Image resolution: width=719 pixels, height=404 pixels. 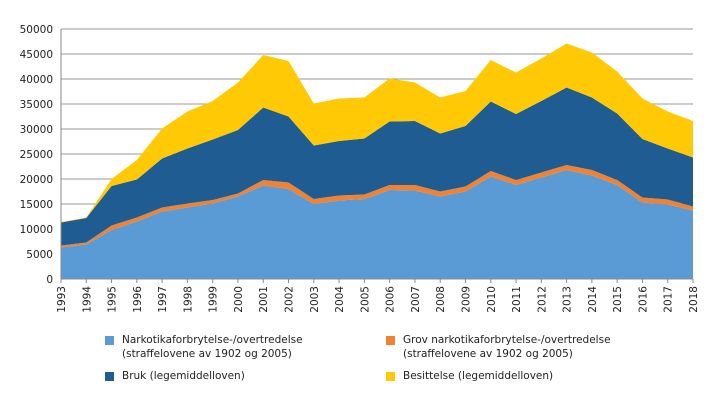 What do you see at coordinates (212, 340) in the screenshot?
I see `legend-label: Narkotikaforbrytelse-/overtredelse` at bounding box center [212, 340].